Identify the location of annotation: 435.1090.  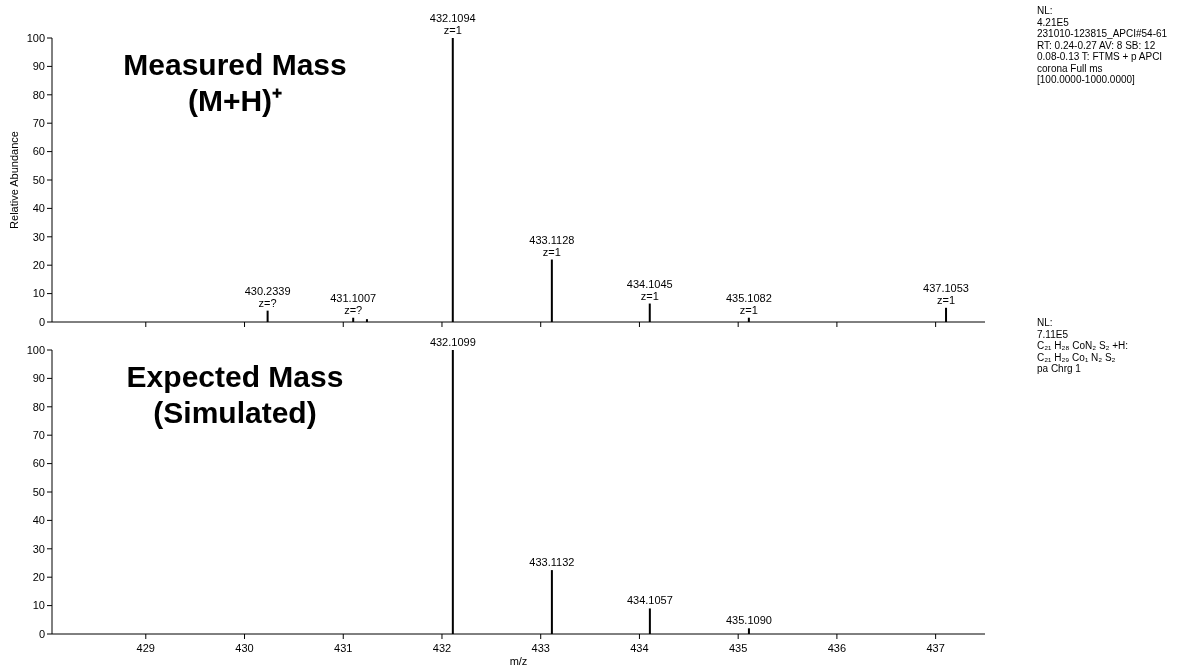
(748, 620).